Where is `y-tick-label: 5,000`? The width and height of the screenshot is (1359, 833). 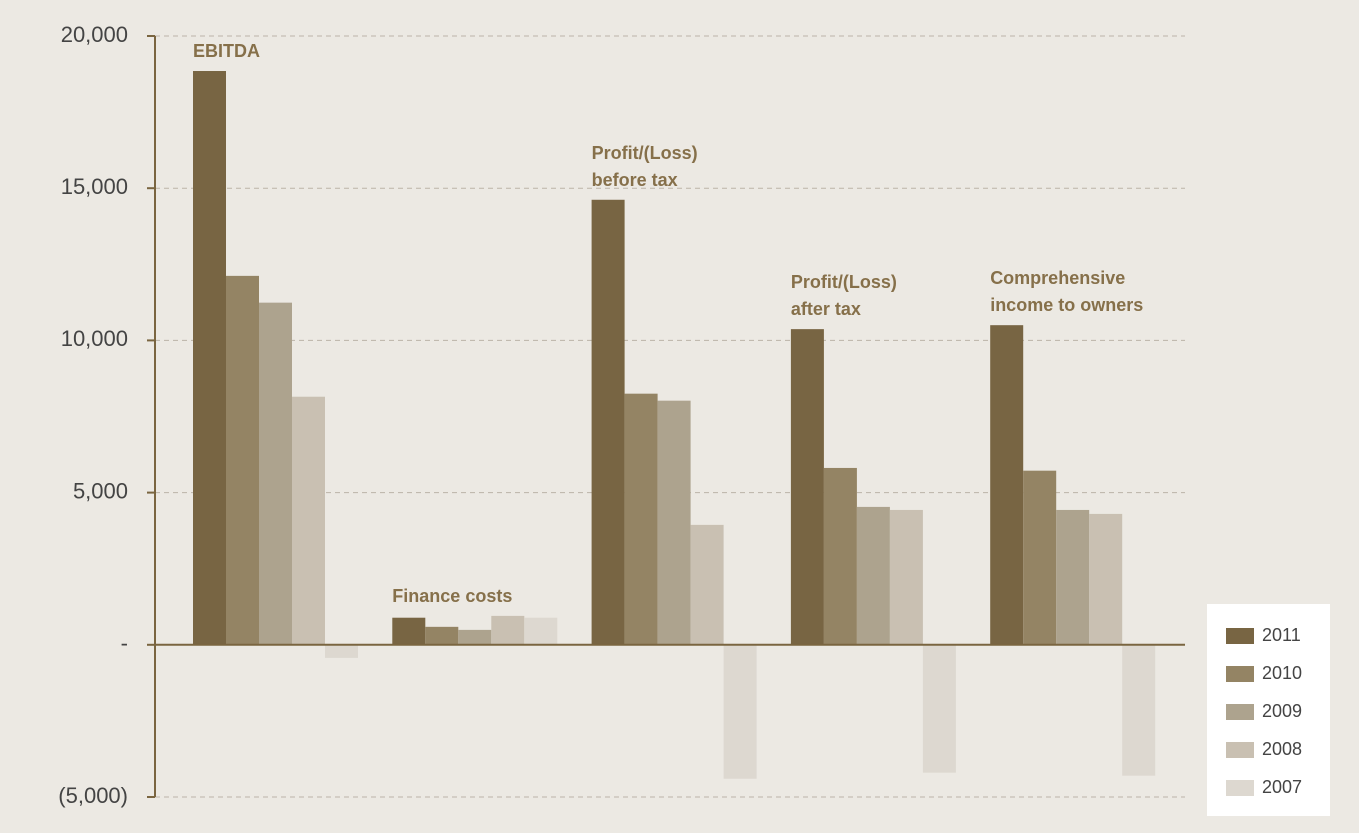
y-tick-label: 5,000 is located at coordinates (100, 490).